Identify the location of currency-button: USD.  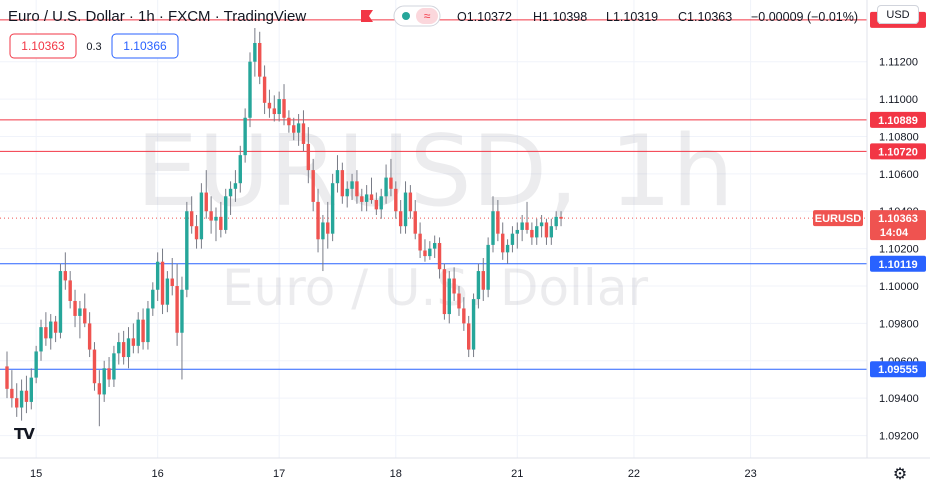
(898, 14).